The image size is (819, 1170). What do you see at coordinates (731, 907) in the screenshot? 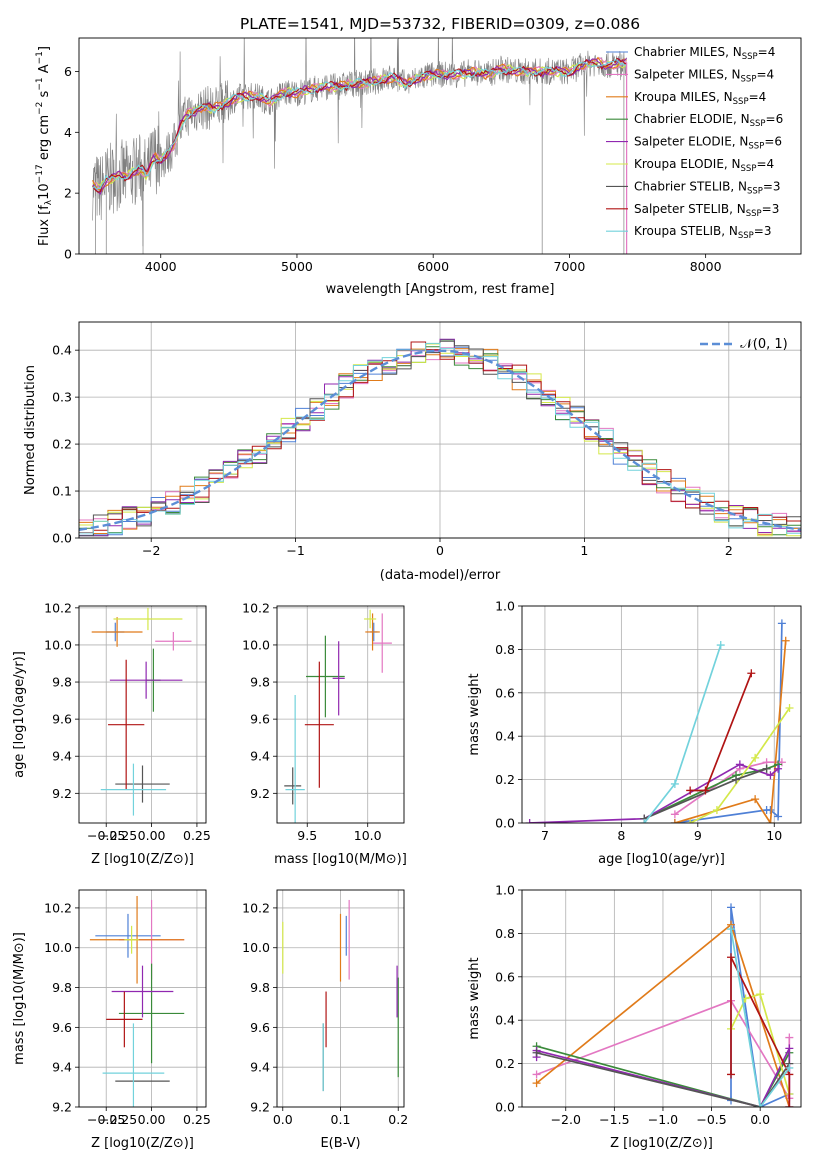
I see `series-marker-chabrier_miles` at bounding box center [731, 907].